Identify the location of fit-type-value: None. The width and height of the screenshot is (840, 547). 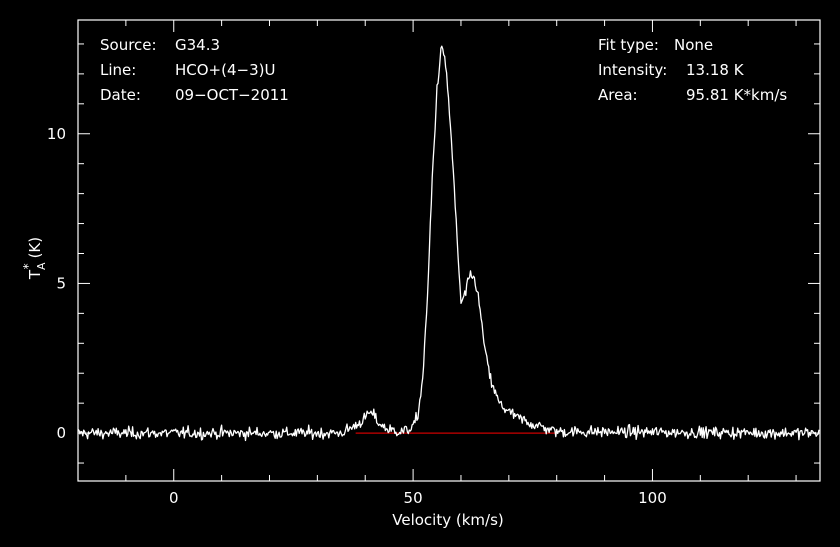
(693, 45).